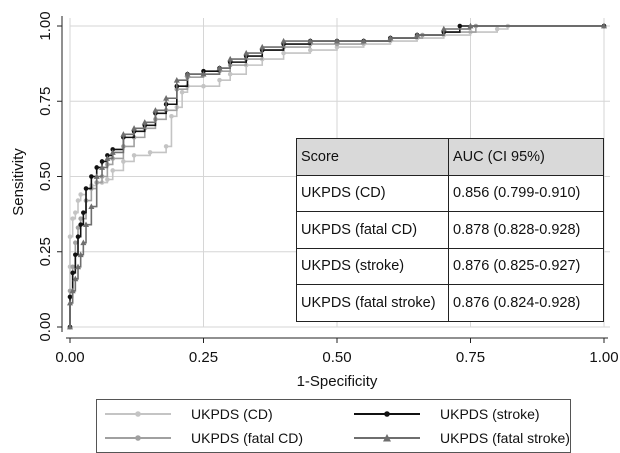  What do you see at coordinates (336, 357) in the screenshot?
I see `x-tick-label: 0.50` at bounding box center [336, 357].